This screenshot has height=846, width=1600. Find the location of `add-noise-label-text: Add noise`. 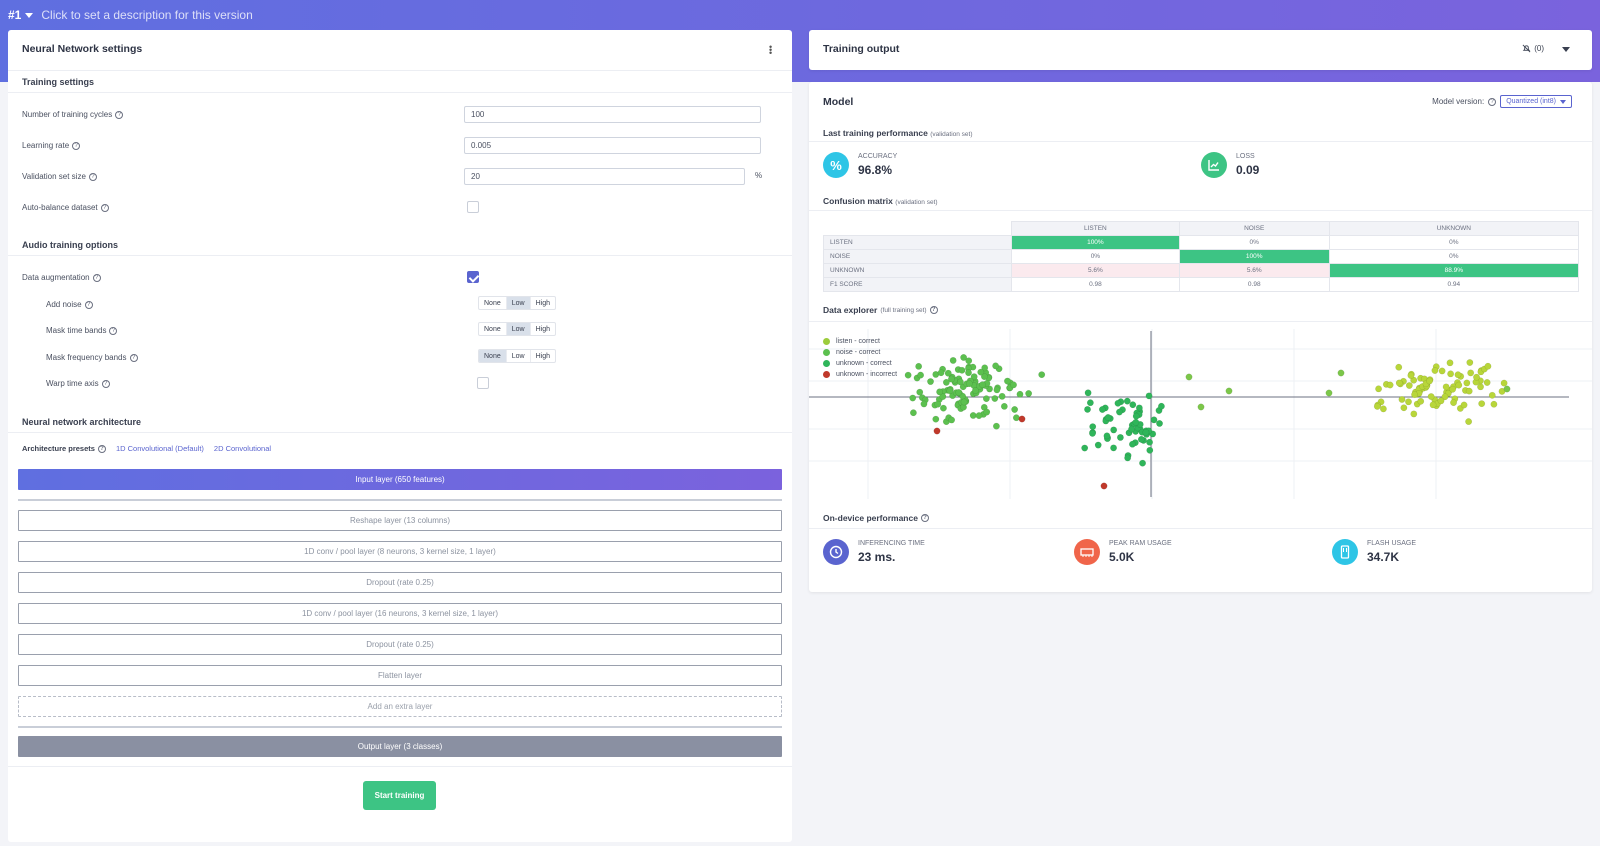

add-noise-label-text: Add noise is located at coordinates (64, 304).